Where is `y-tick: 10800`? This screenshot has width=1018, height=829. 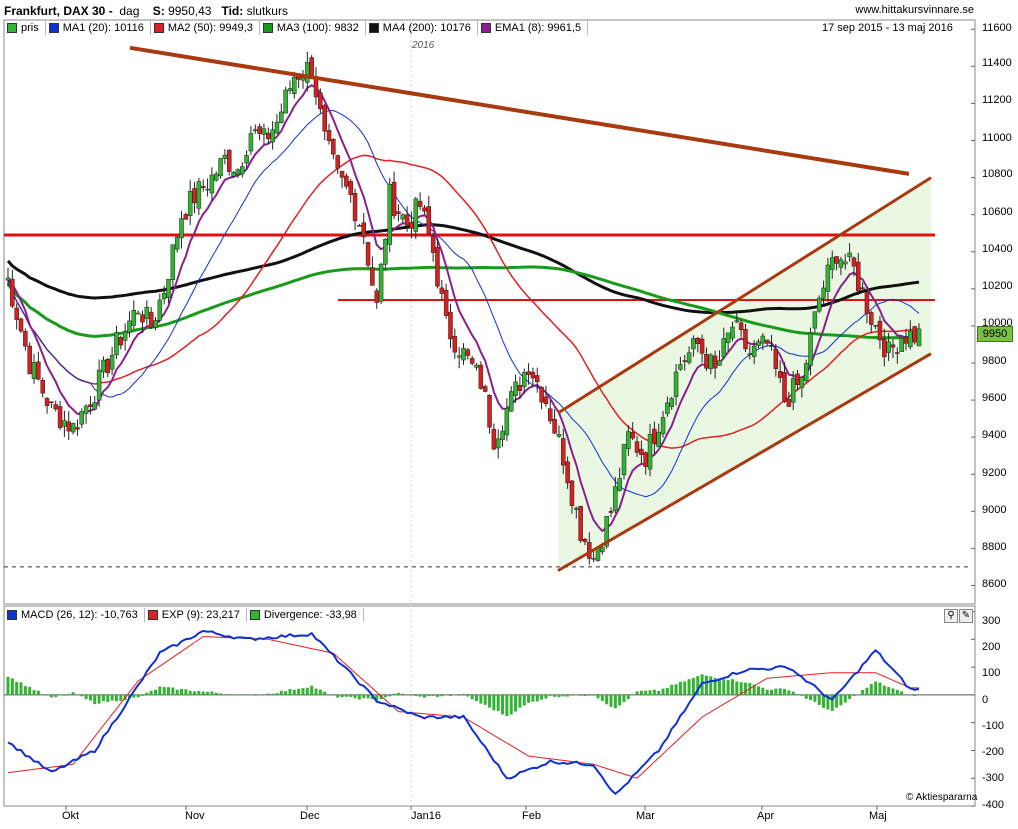 y-tick: 10800 is located at coordinates (997, 174).